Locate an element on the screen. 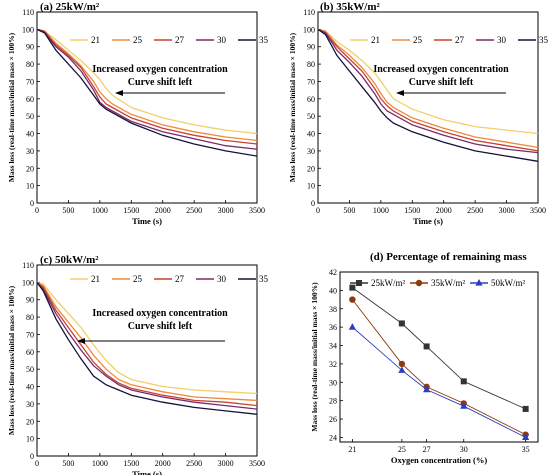 Image resolution: width=550 pixels, height=475 pixels. x-tick-label: 30 is located at coordinates (464, 449).